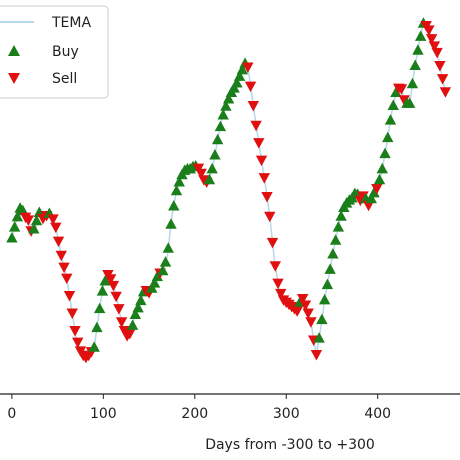 The width and height of the screenshot is (460, 460). I want to click on legend: TEMA Buy Sell, so click(54, 52).